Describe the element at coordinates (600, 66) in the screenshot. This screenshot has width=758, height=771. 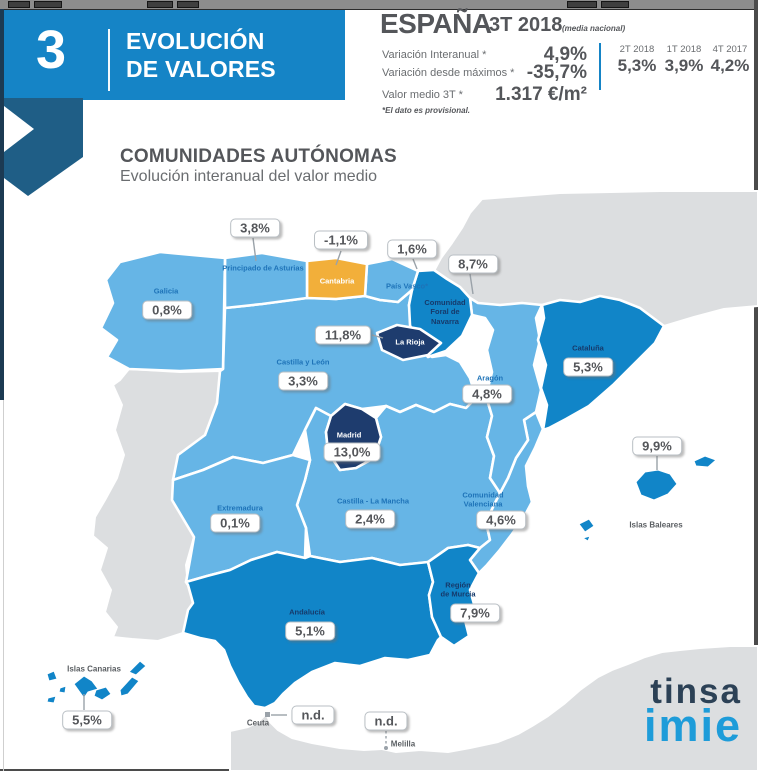
I see `stats-divider` at that location.